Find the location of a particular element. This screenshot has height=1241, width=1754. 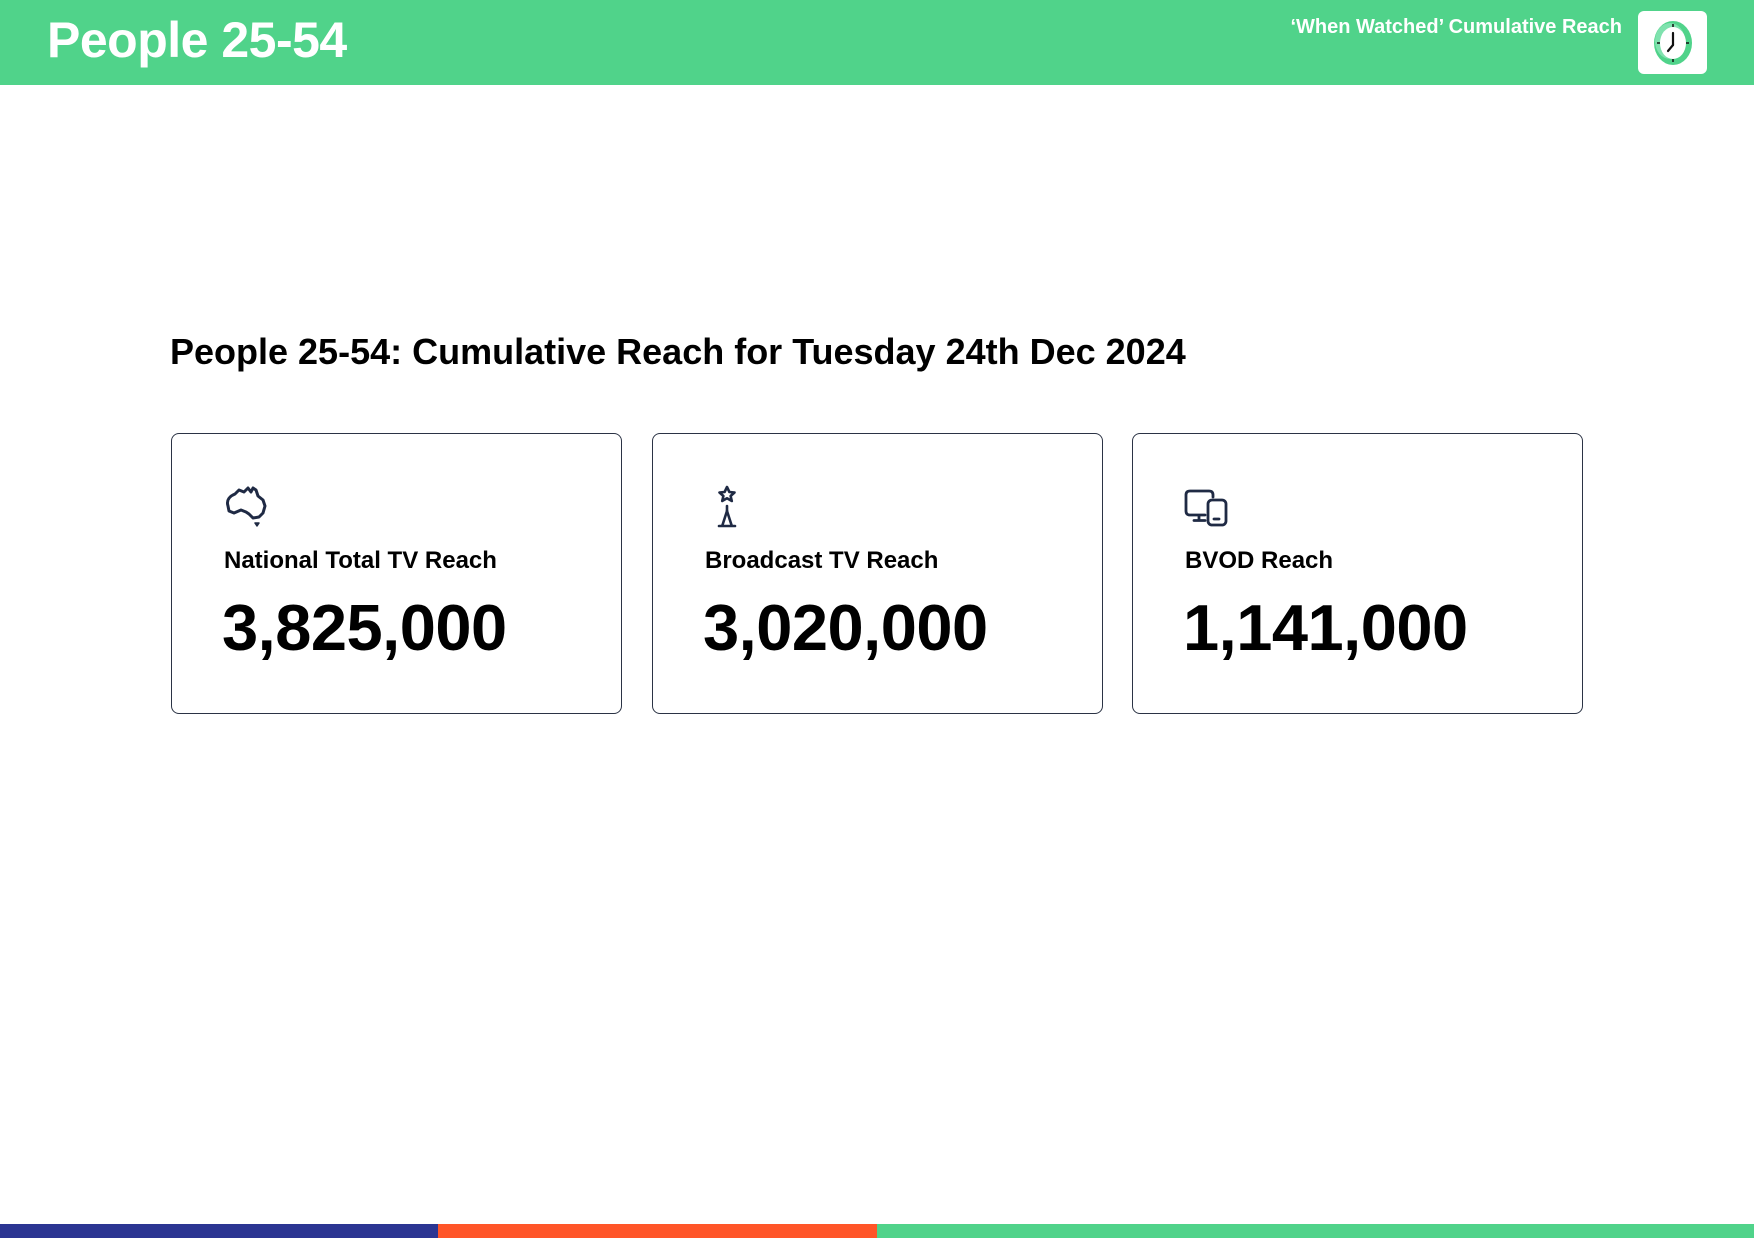

card-value: 1,141,000 is located at coordinates (1325, 627).